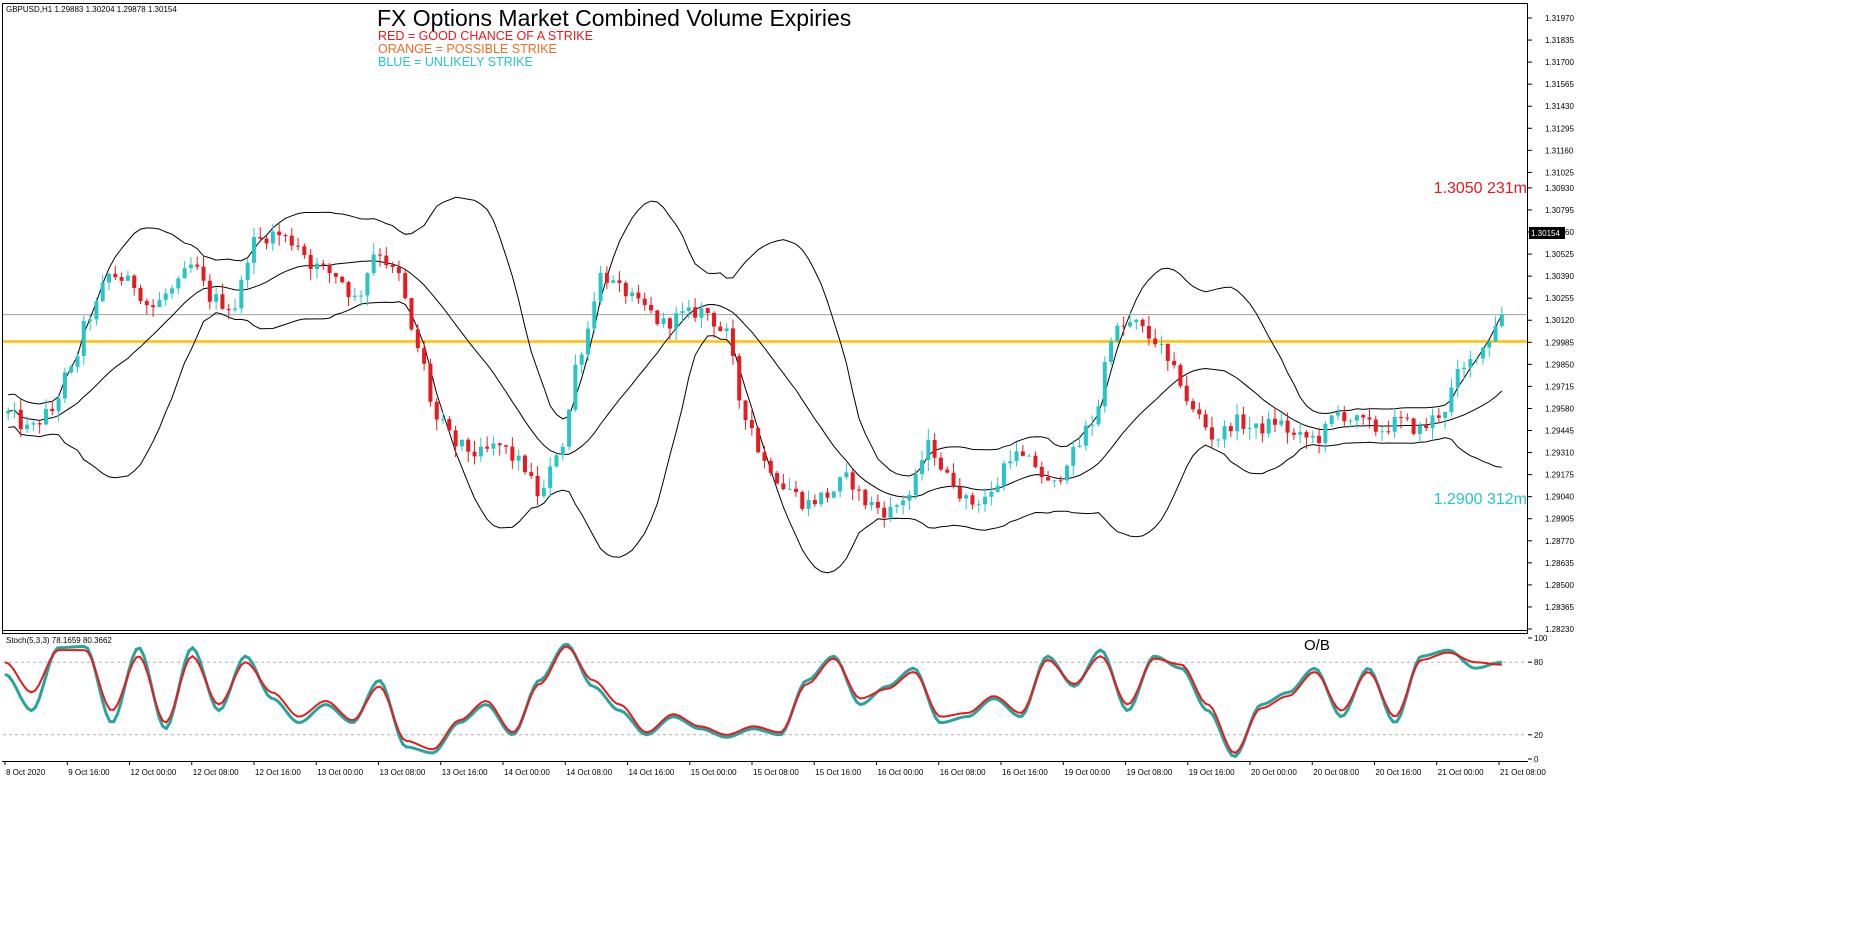  I want to click on price-tick-label: 1.29310, so click(1559, 453).